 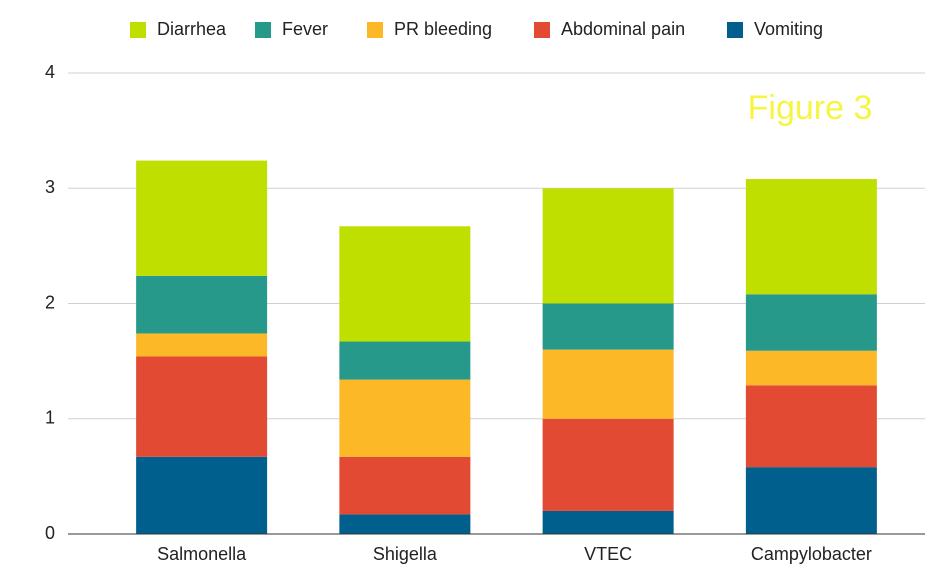 I want to click on legend-label: Fever, so click(x=305, y=29).